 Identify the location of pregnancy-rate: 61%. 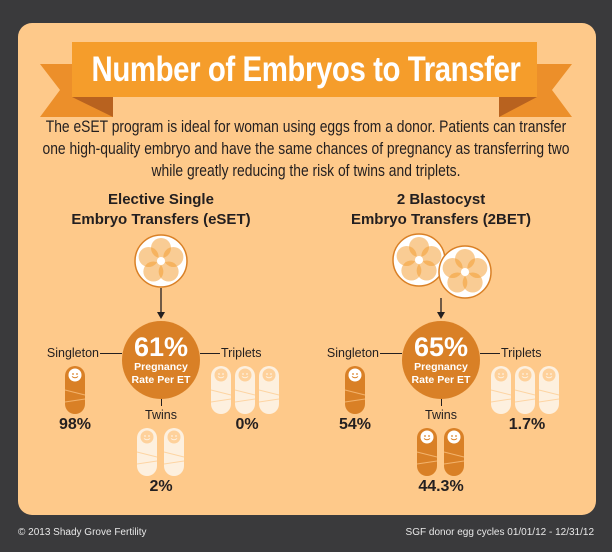
(161, 347).